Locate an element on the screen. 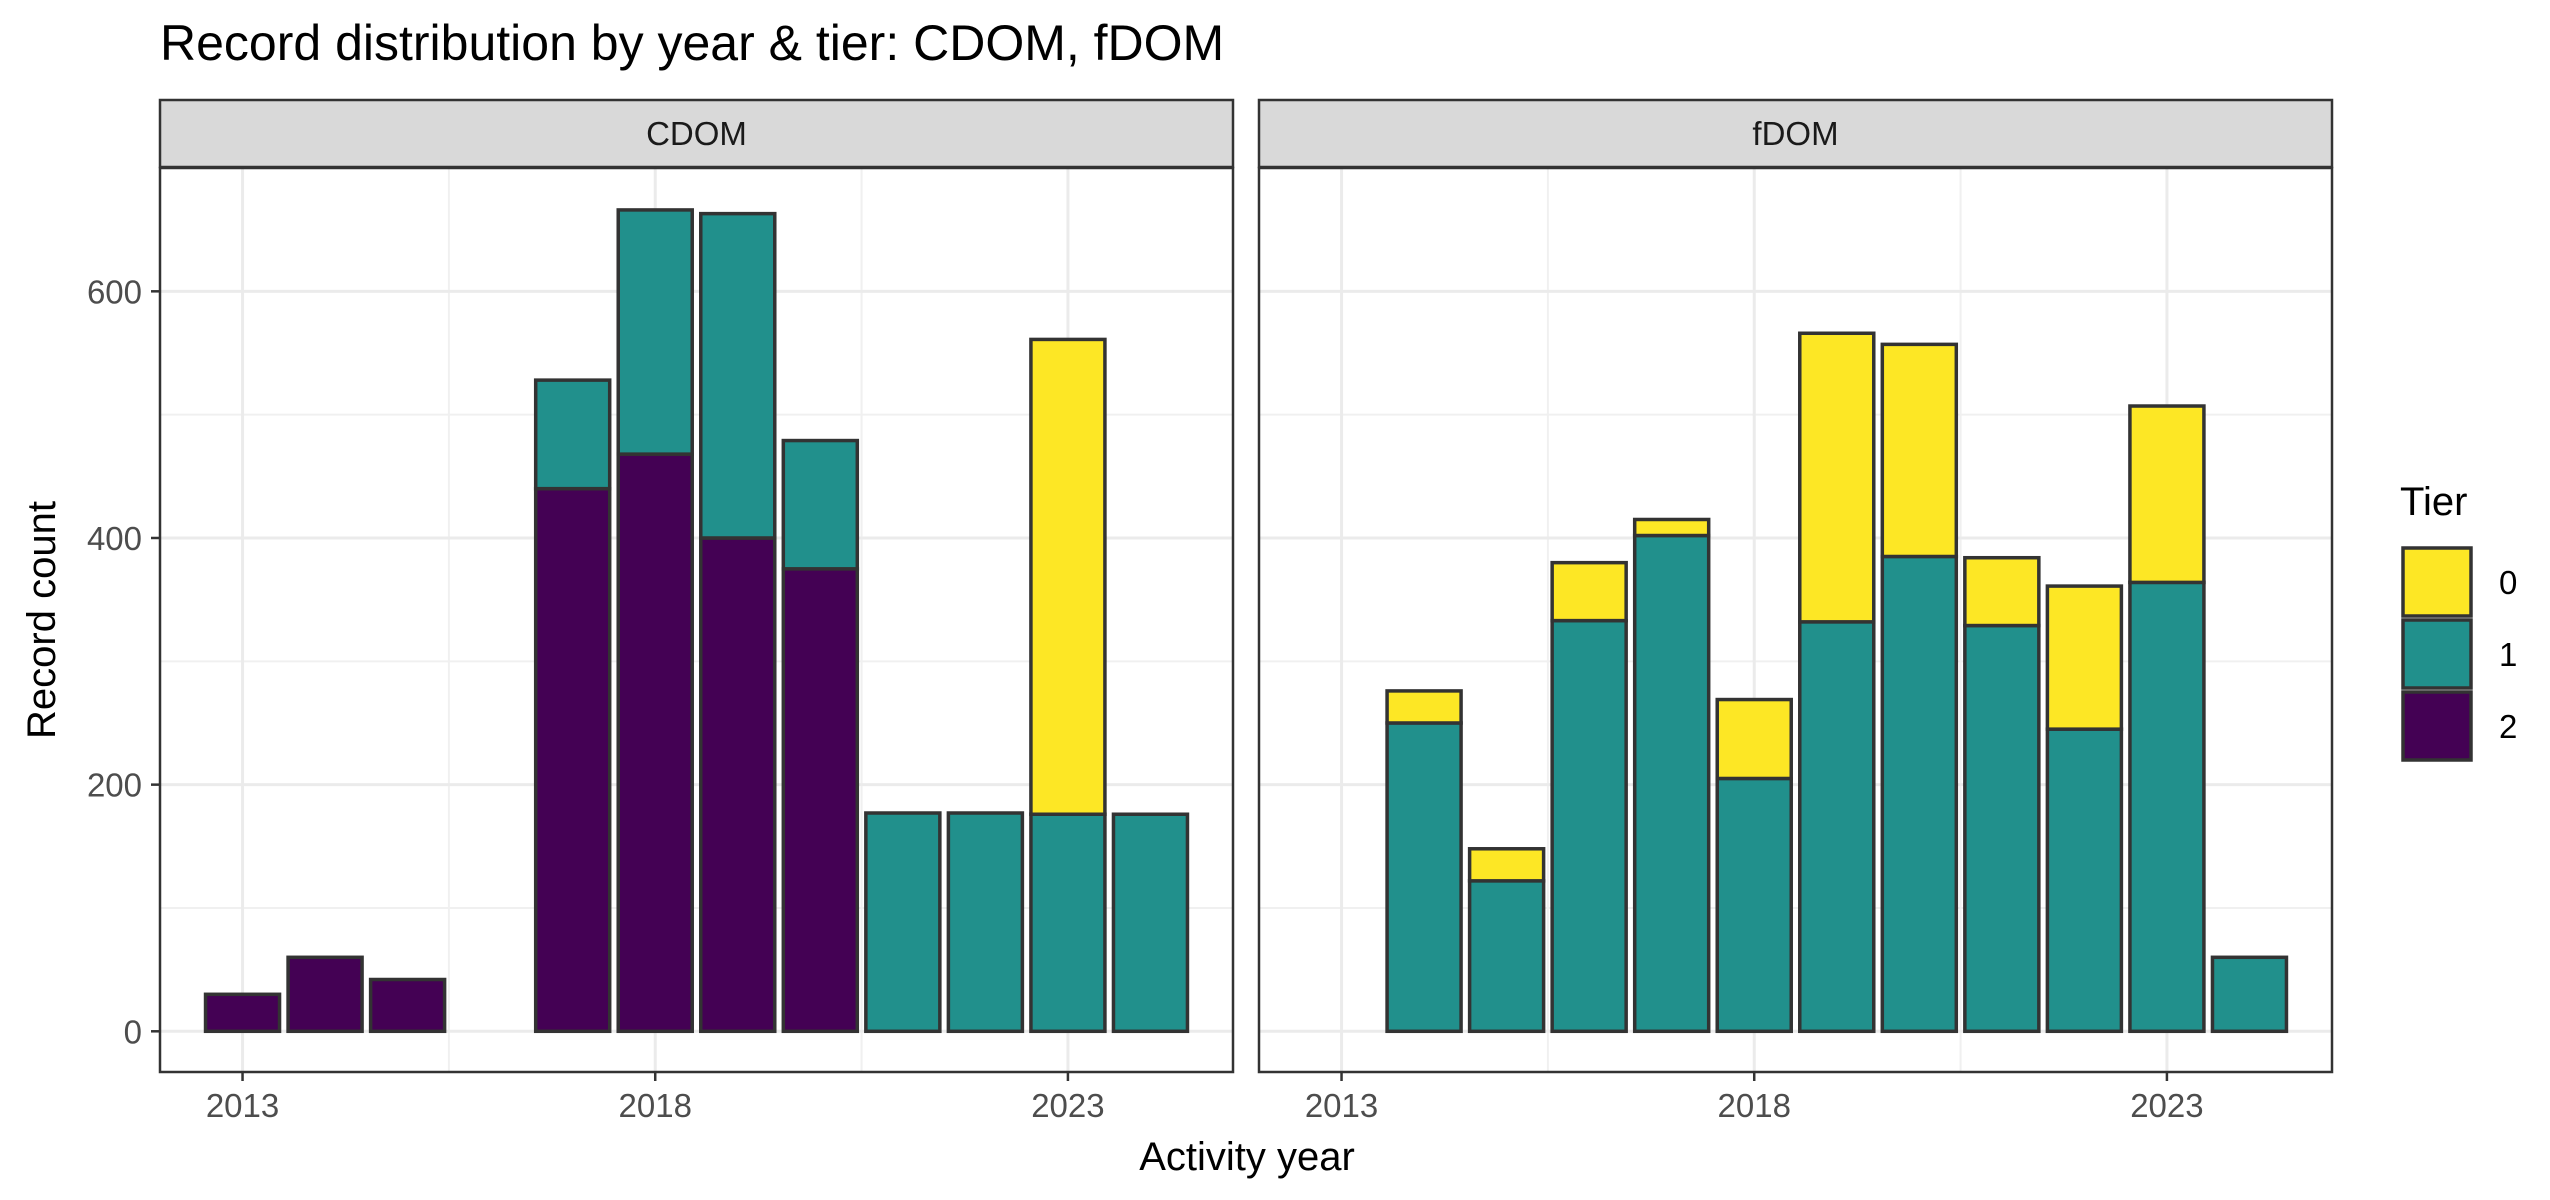 The width and height of the screenshot is (2550, 1200). legend-title: Tier is located at coordinates (2433, 502).